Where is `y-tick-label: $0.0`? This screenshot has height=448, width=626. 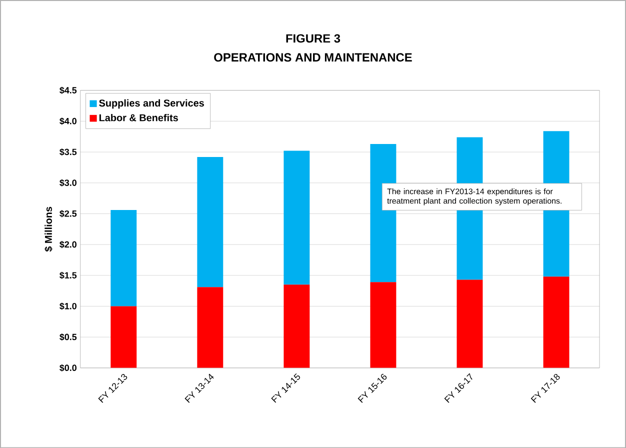 y-tick-label: $0.0 is located at coordinates (68, 368).